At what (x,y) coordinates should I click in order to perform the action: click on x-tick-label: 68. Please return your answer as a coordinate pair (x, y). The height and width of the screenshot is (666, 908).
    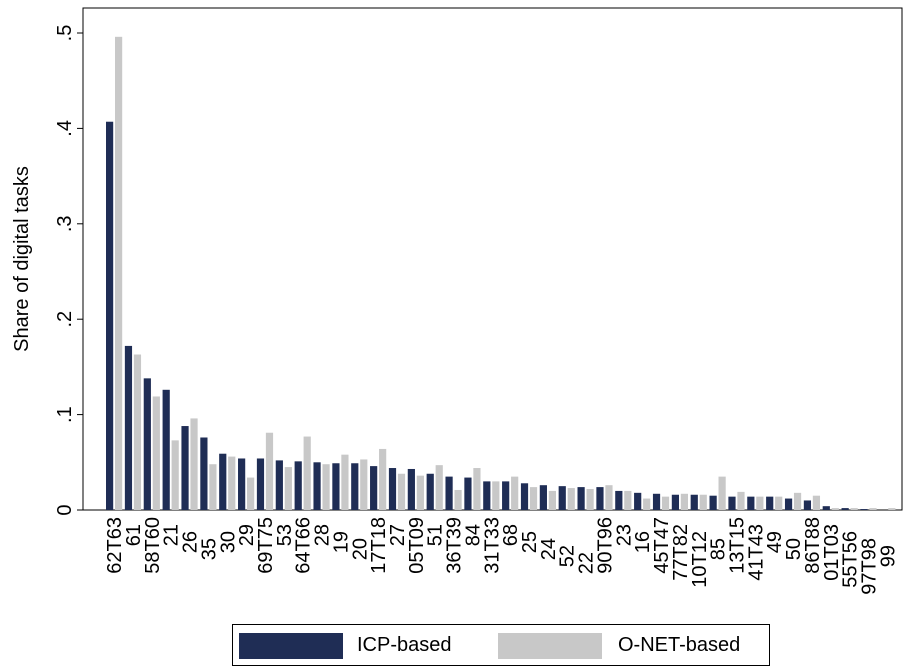
    Looking at the image, I should click on (511, 535).